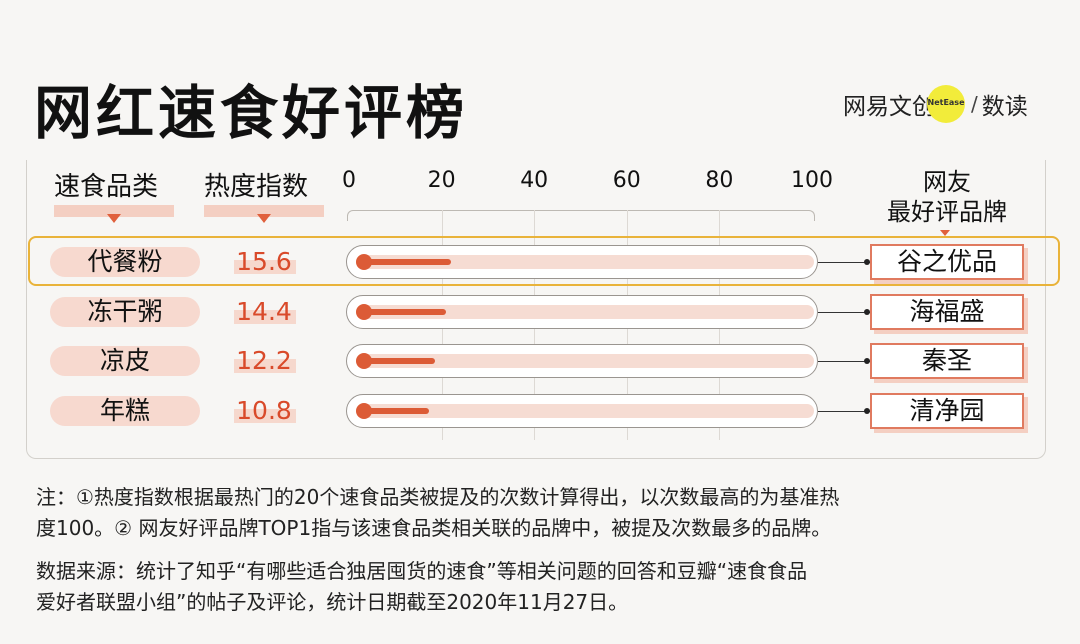 This screenshot has height=644, width=1080. I want to click on x-tick-label: 100, so click(812, 180).